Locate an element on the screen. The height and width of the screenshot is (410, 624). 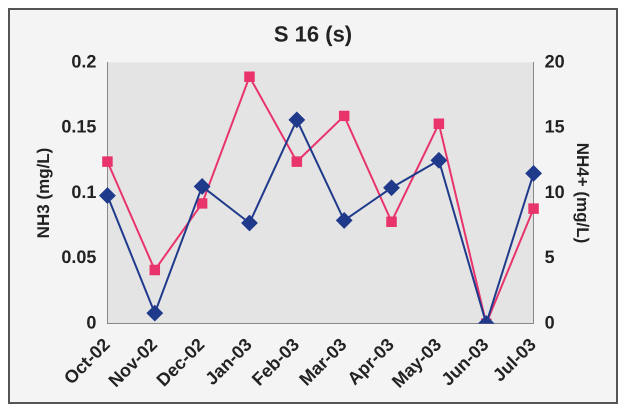
y-axis-title: NH3 (mg/L) is located at coordinates (43, 193).